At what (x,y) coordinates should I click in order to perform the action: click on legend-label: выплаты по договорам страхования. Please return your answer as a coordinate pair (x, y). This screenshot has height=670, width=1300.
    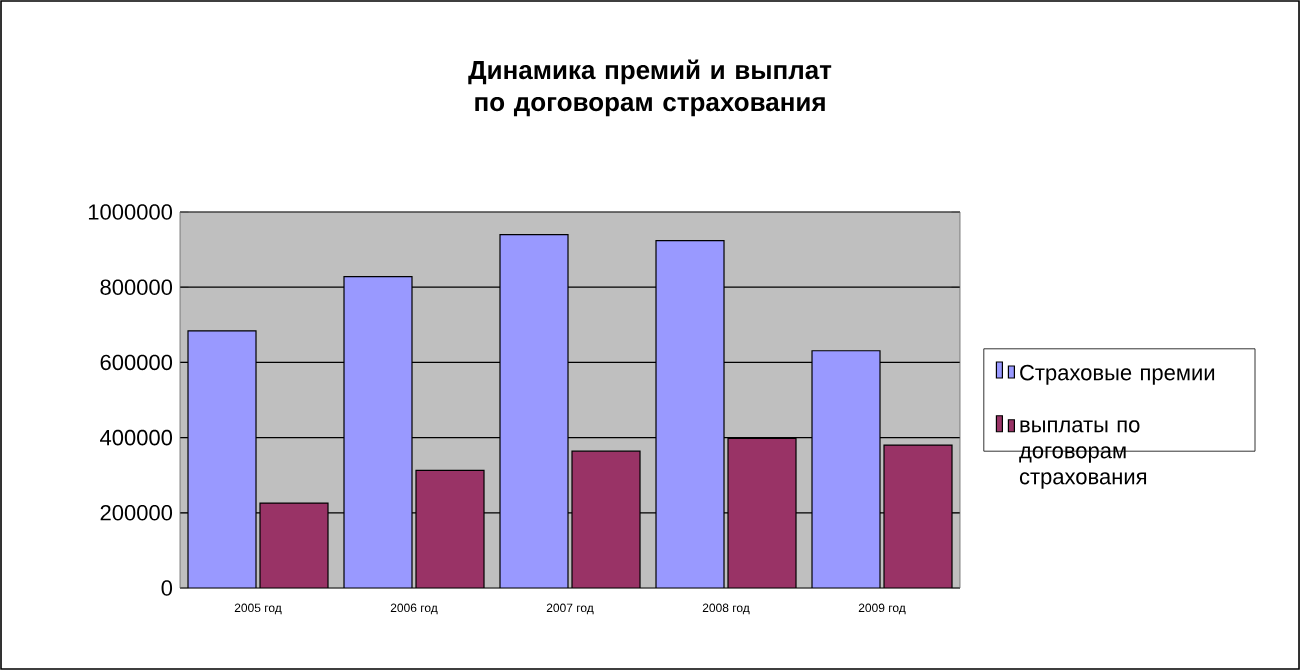
    Looking at the image, I should click on (1083, 454).